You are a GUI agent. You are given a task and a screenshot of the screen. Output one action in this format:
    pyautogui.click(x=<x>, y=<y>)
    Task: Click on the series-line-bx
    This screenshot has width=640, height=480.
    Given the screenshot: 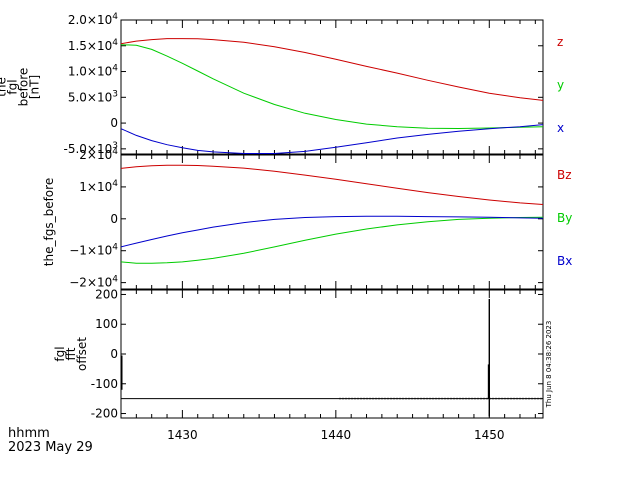 What is the action you would take?
    pyautogui.click(x=332, y=231)
    